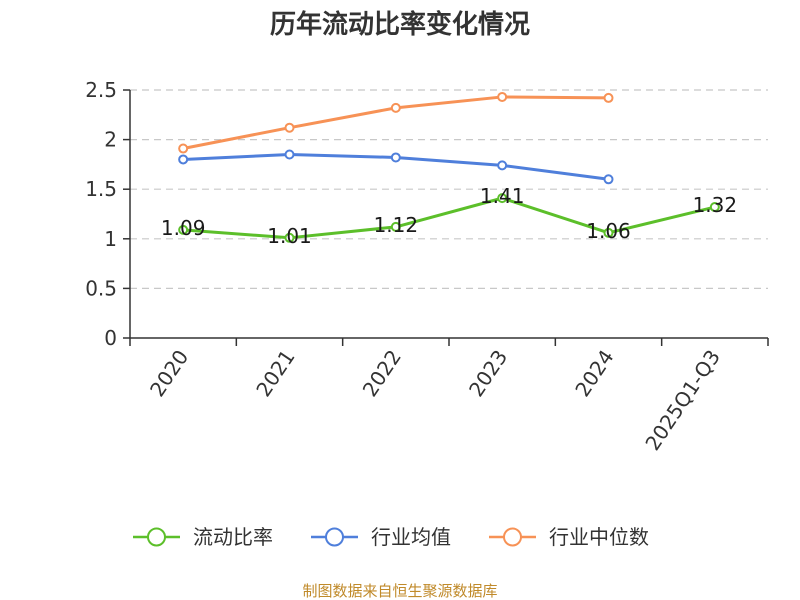  I want to click on data-label: 1.41, so click(502, 196).